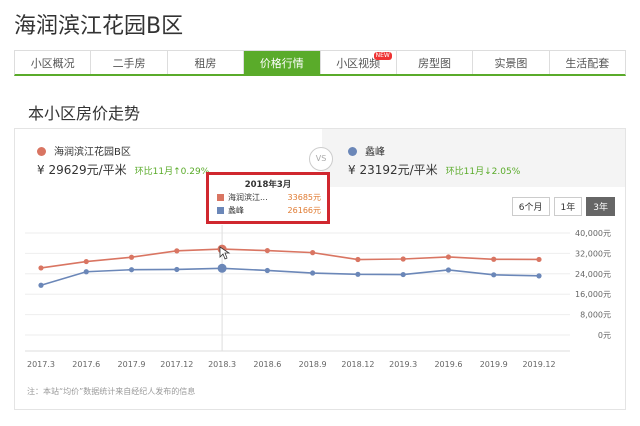  I want to click on x-tick-label: 2019.9, so click(494, 364).